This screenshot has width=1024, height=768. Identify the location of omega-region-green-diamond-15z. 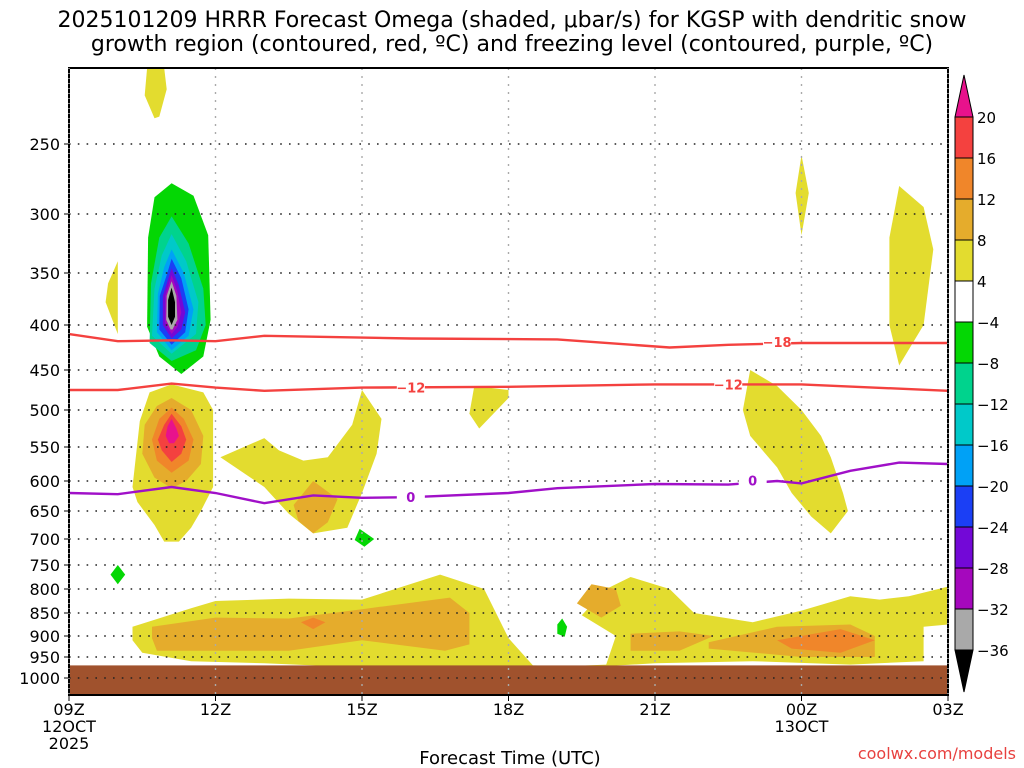
(364, 537).